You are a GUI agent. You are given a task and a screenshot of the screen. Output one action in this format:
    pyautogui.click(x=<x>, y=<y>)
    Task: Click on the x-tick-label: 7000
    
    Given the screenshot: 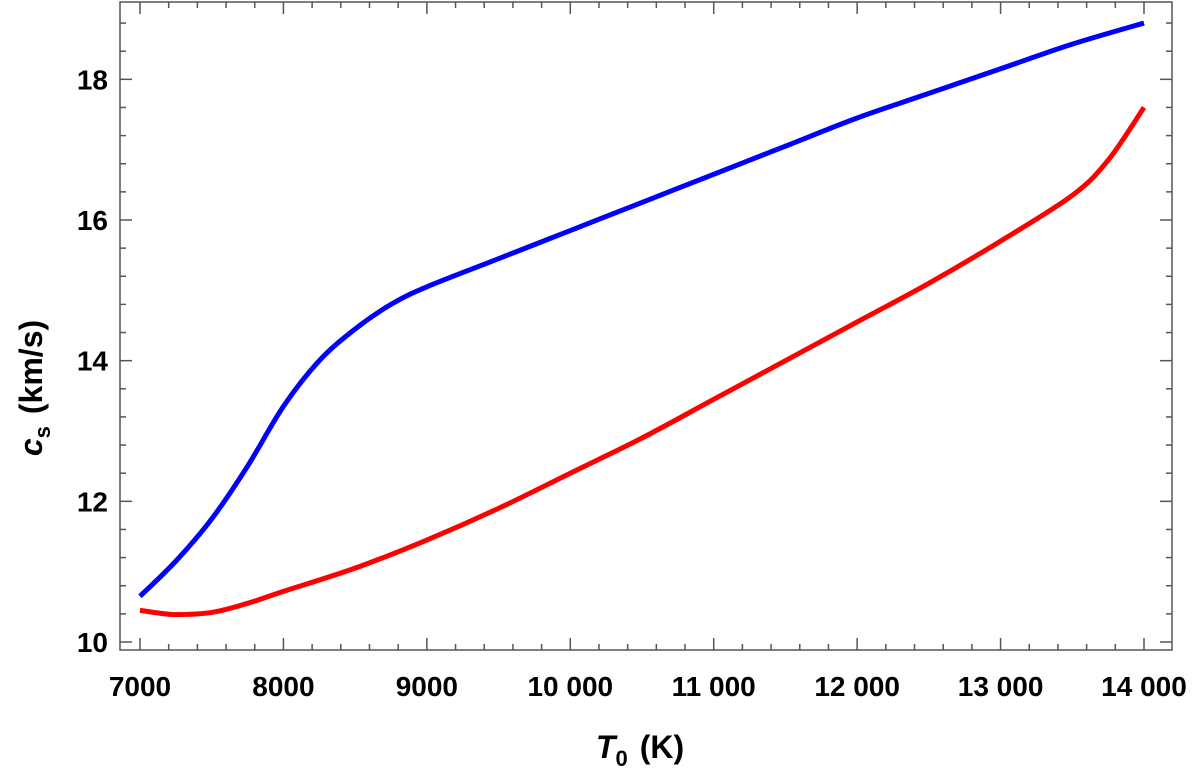 What is the action you would take?
    pyautogui.click(x=140, y=686)
    